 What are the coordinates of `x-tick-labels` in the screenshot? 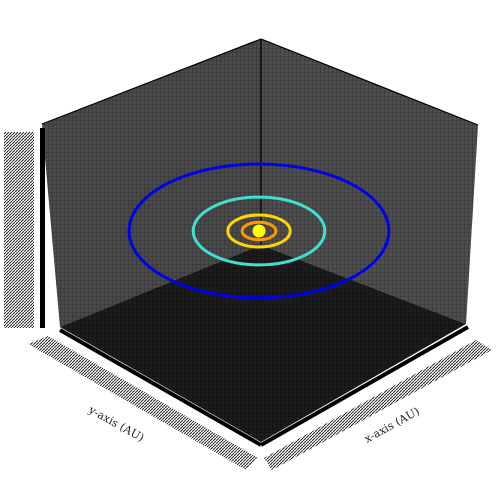 It's located at (378, 405).